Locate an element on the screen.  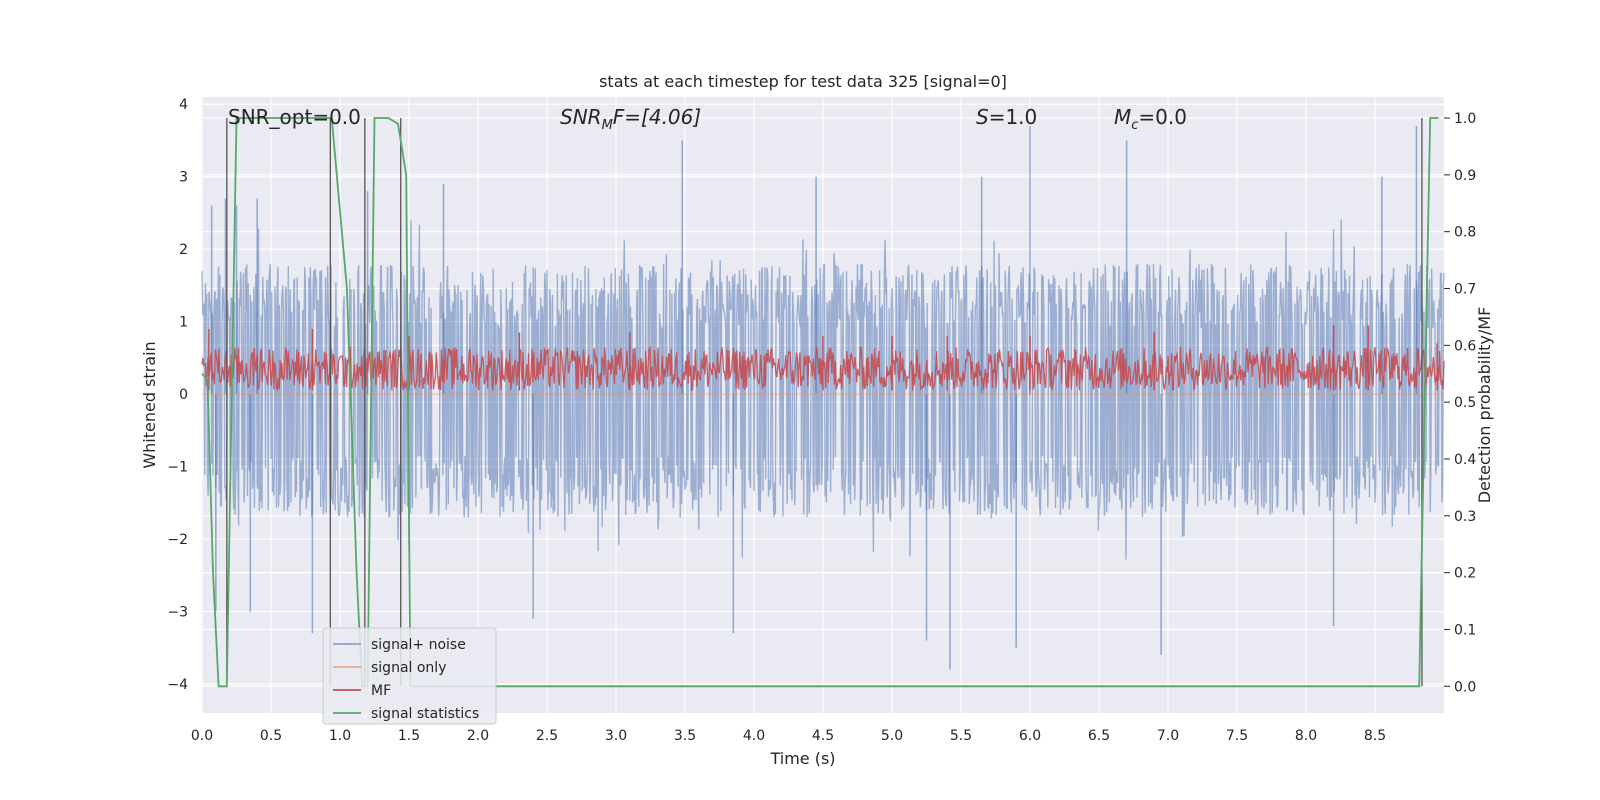
y-tick-label: 2 is located at coordinates (183, 250).